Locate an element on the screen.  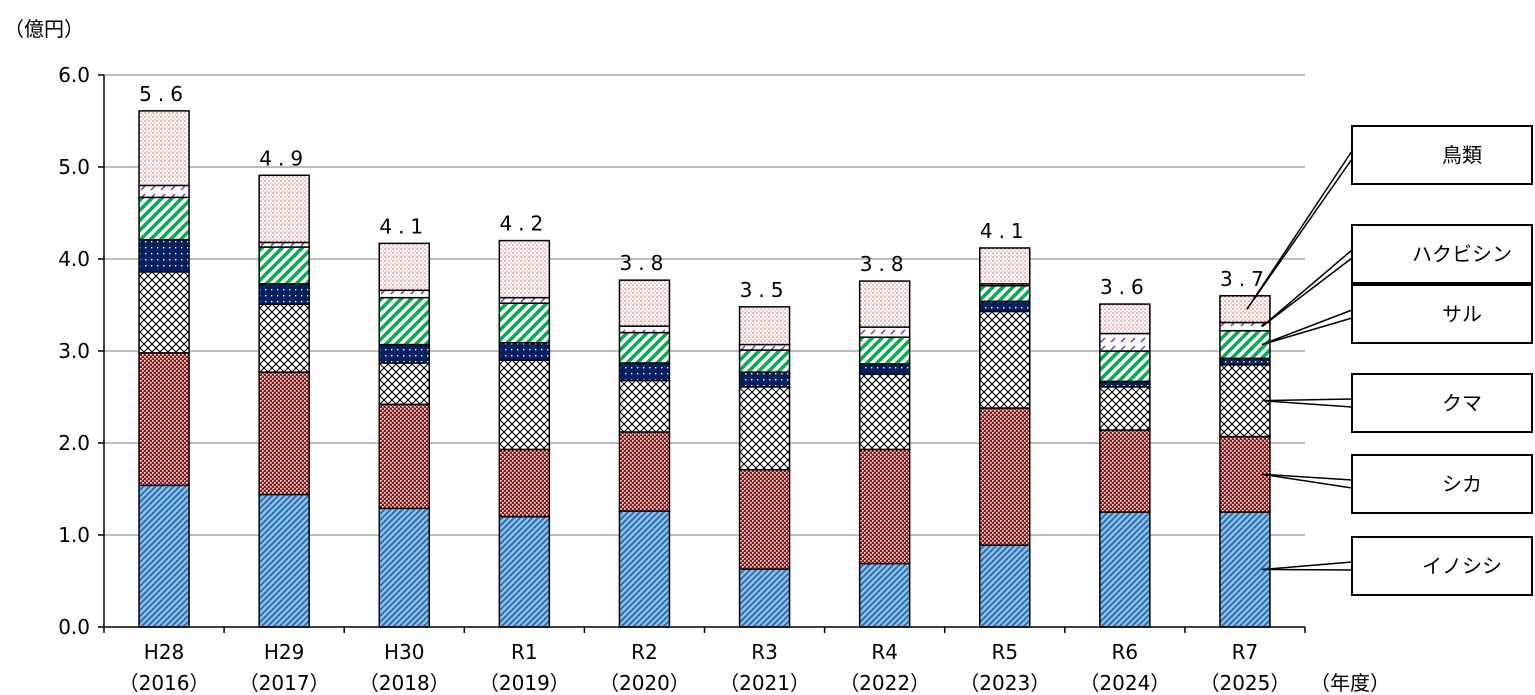
x-tick-year: （2020） is located at coordinates (644, 683).